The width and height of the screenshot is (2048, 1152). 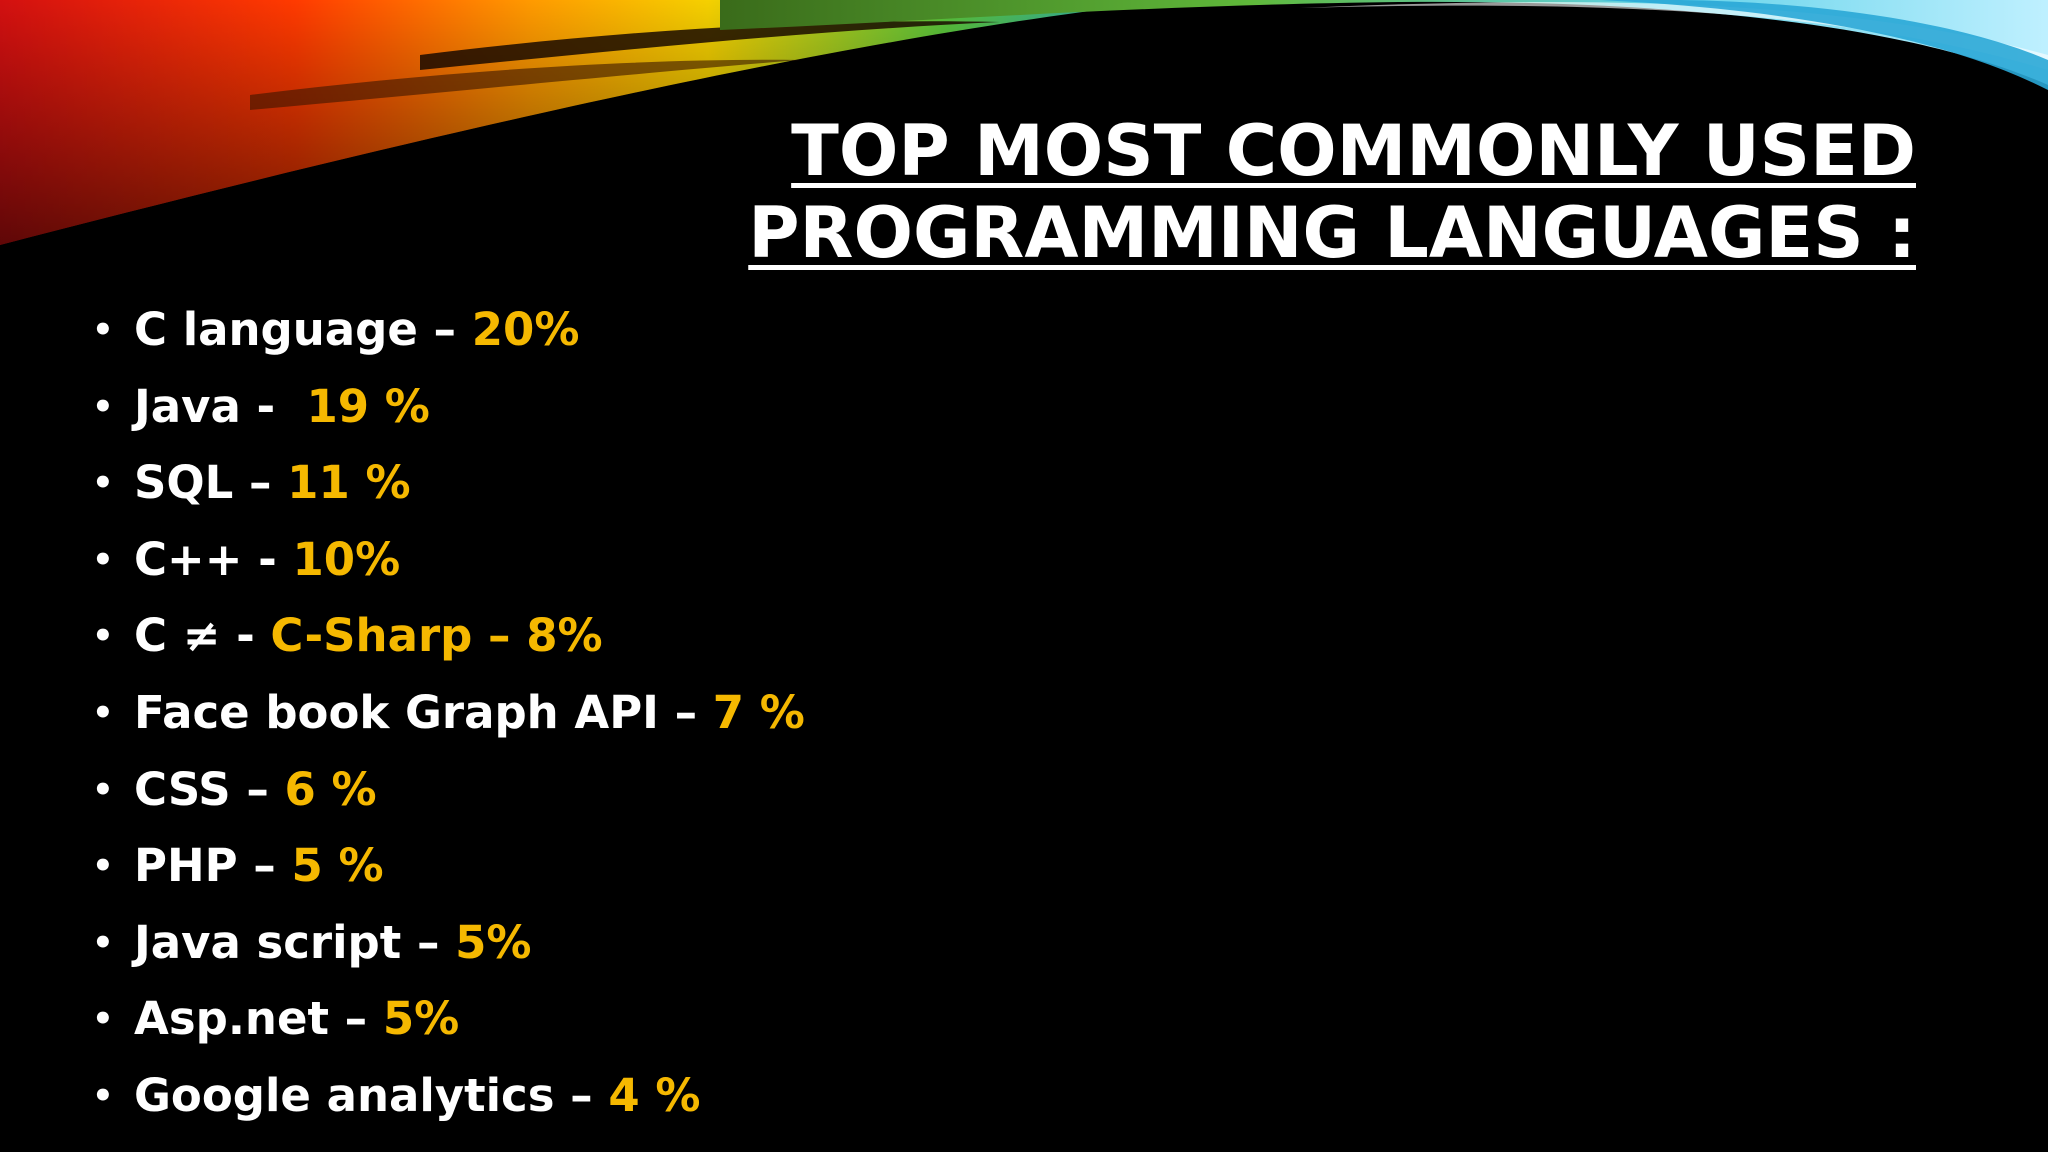 What do you see at coordinates (423, 712) in the screenshot?
I see `item-label: Face book Graph API –` at bounding box center [423, 712].